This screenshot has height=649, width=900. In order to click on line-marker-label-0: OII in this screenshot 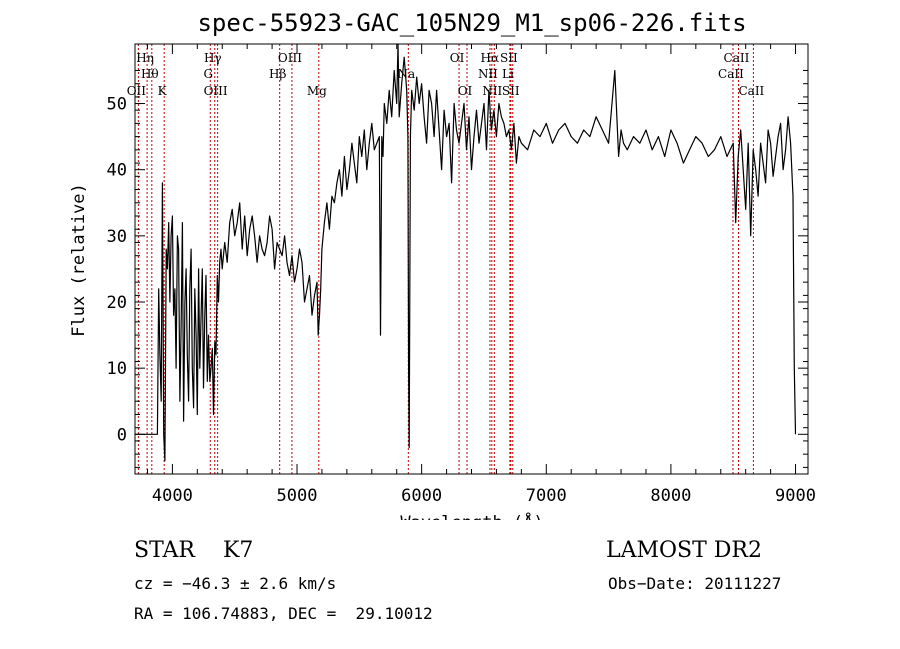, I will do `click(137, 91)`.